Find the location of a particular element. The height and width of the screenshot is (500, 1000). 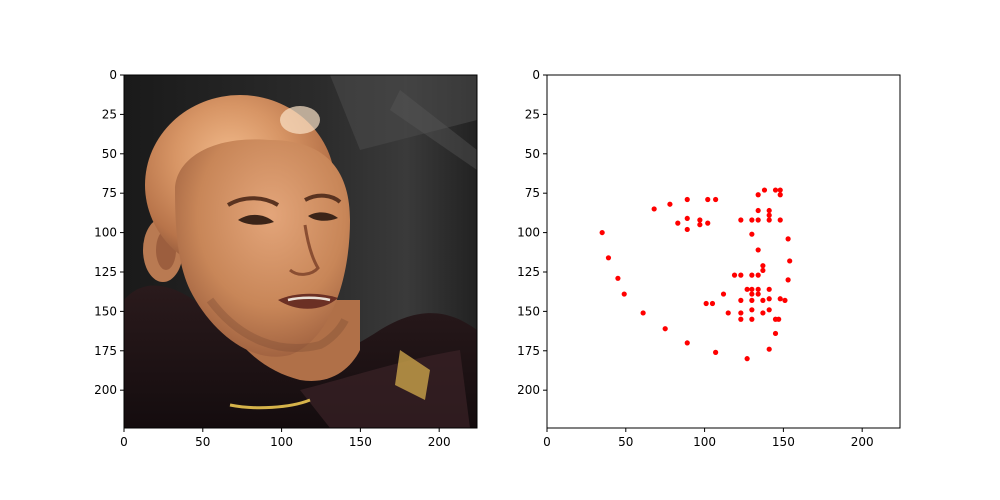

scatter-y-ticks: 0 25 50 75 100 125 150 175 200 is located at coordinates (532, 232).